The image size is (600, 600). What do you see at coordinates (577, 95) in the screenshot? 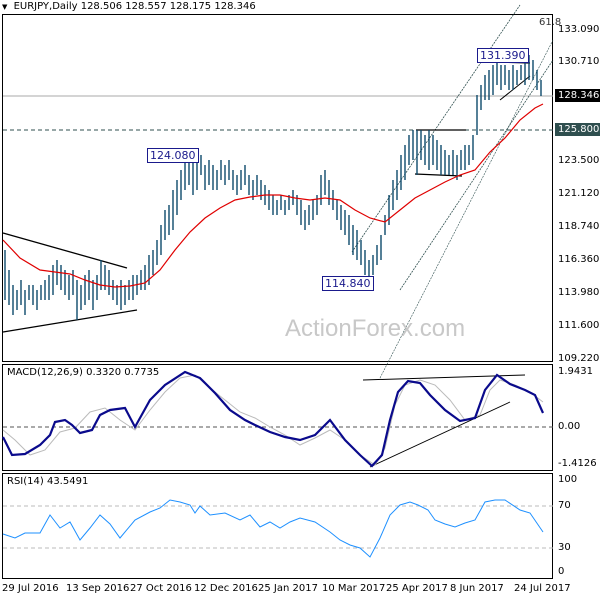
I see `current-price-flag: 128.346` at bounding box center [577, 95].